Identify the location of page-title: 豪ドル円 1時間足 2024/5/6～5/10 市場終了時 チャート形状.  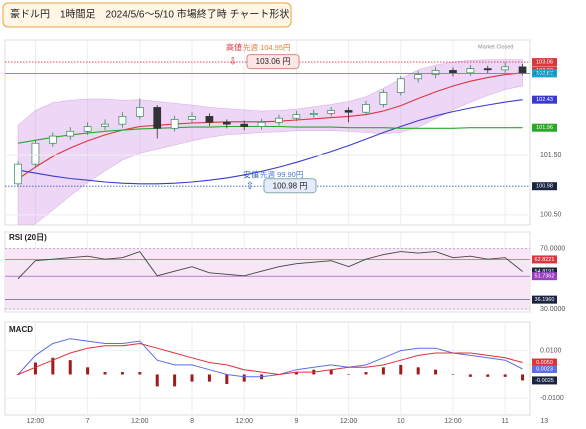
(149, 14).